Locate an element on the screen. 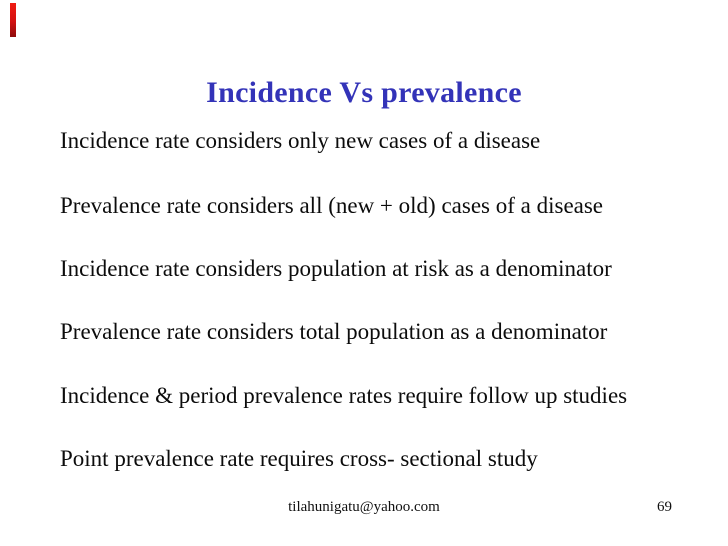  footer-email: tilahunigatu@yahoo.com is located at coordinates (364, 507).